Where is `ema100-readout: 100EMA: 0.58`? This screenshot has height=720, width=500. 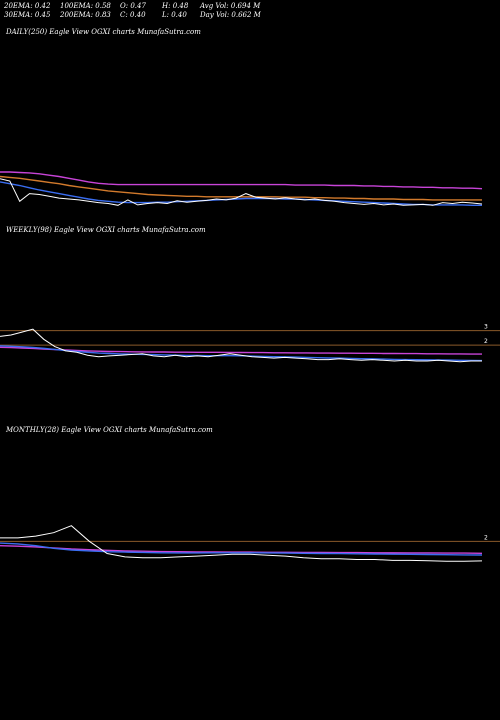
ema100-readout: 100EMA: 0.58 is located at coordinates (85, 6).